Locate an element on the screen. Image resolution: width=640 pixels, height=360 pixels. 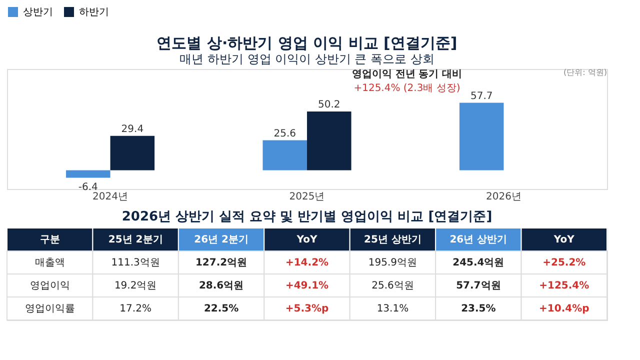
legend-label: 상반기 is located at coordinates (38, 12).